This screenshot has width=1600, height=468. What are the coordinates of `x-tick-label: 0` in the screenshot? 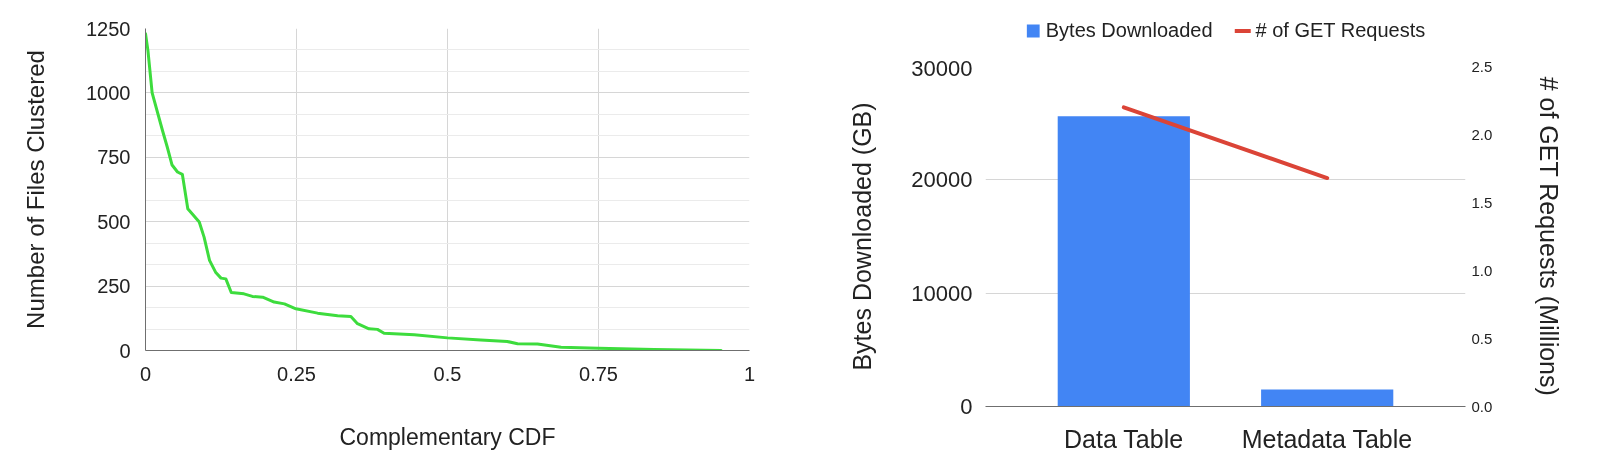 It's located at (145, 373).